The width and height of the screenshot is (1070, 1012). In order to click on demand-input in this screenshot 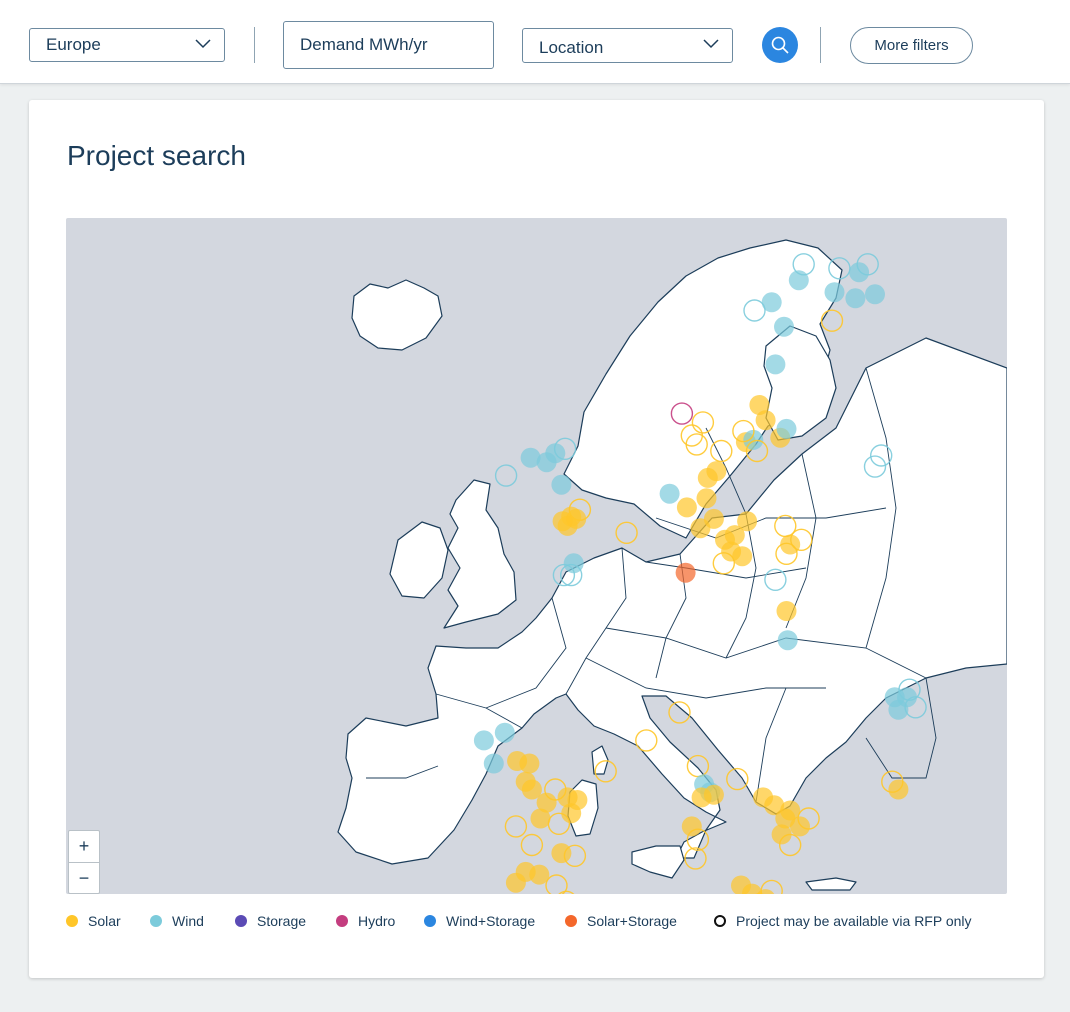, I will do `click(388, 45)`.